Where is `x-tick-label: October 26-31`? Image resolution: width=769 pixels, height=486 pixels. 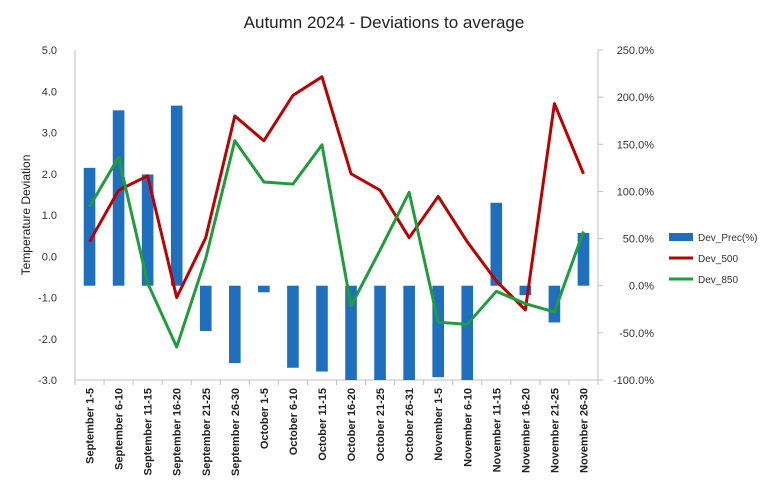 x-tick-label: October 26-31 is located at coordinates (410, 424).